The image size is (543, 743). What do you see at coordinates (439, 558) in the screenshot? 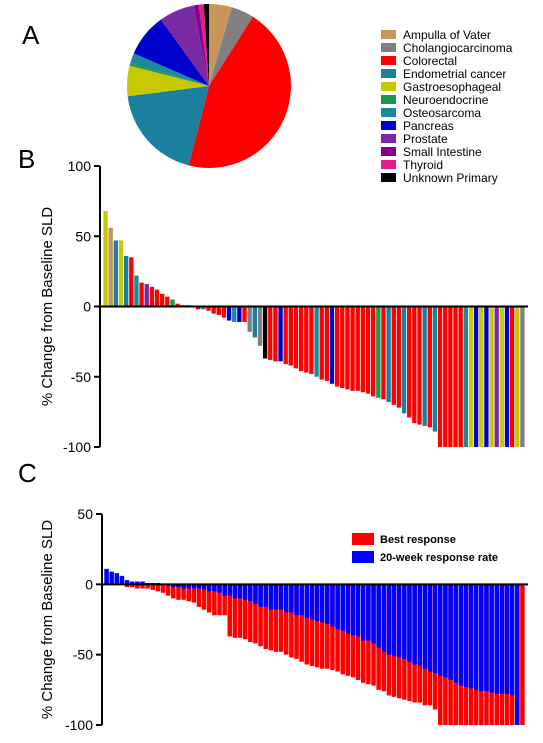
I see `legend-label: 20-week response rate` at bounding box center [439, 558].